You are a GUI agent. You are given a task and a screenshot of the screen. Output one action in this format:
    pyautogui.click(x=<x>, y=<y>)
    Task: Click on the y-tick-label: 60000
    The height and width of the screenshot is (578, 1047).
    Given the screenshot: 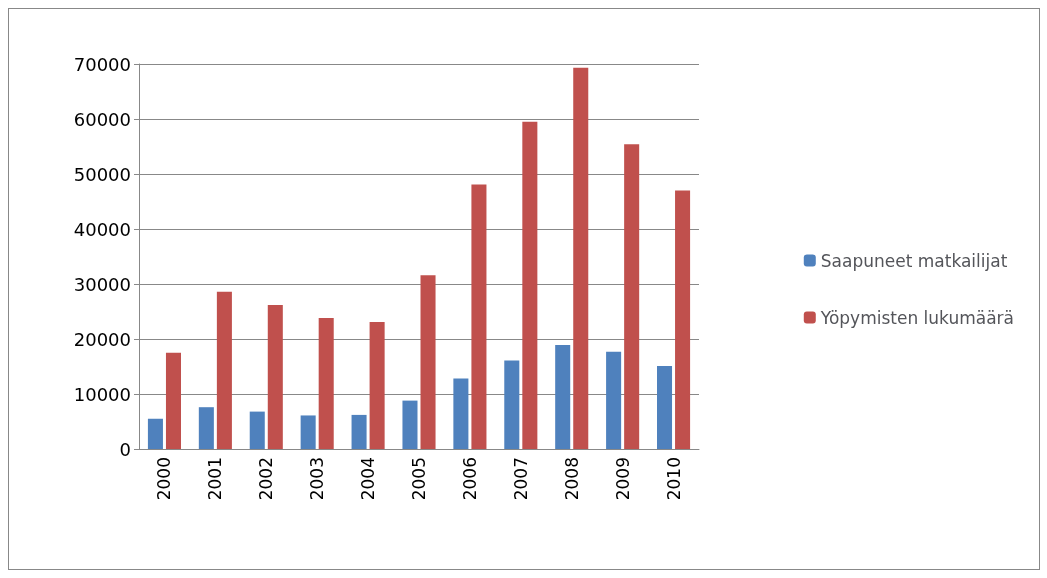 What is the action you would take?
    pyautogui.click(x=102, y=119)
    